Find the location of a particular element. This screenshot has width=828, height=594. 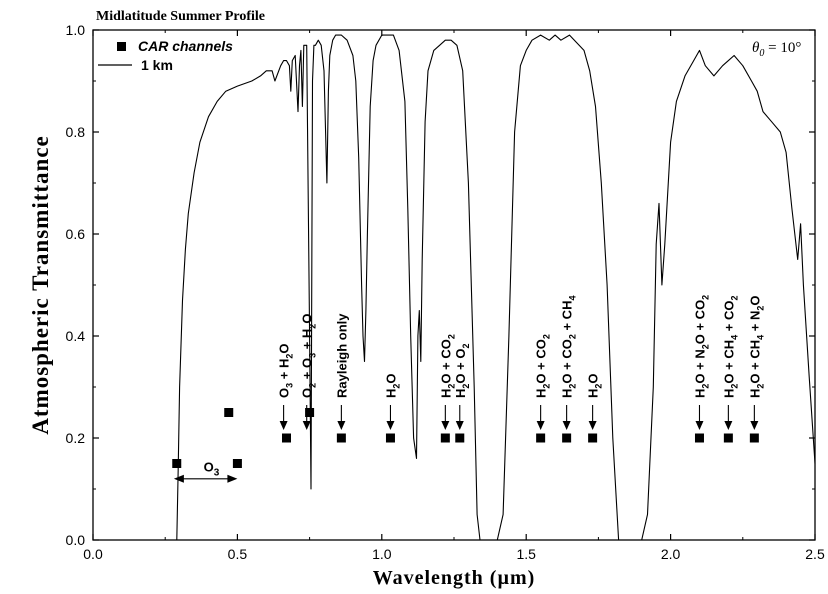

o3-label-text: O is located at coordinates (209, 467).